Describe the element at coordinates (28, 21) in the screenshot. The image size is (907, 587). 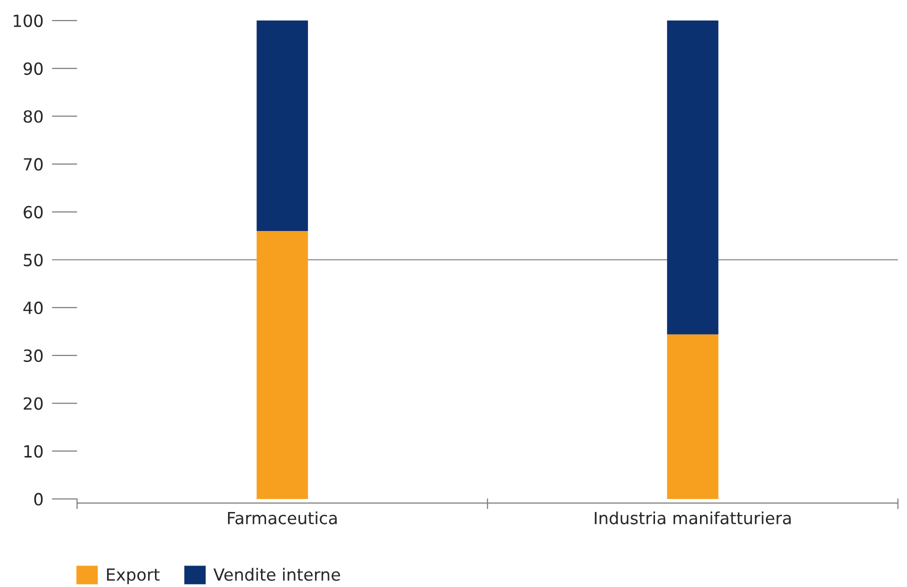
I see `y-tick-label: 100` at that location.